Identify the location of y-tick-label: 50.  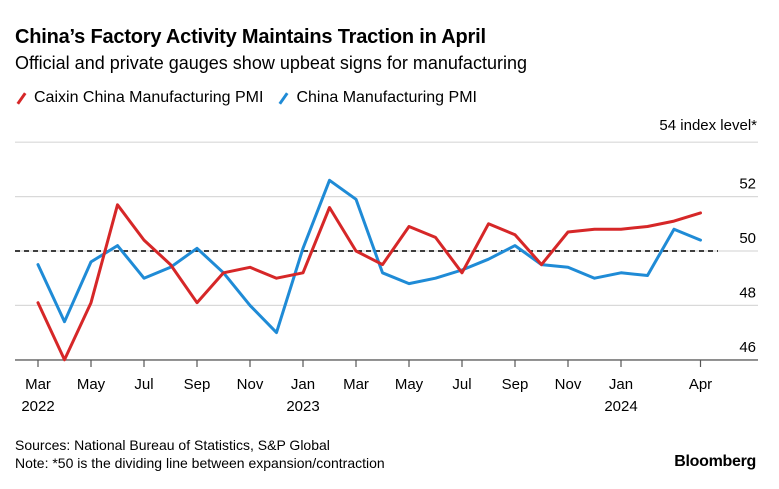
(747, 238).